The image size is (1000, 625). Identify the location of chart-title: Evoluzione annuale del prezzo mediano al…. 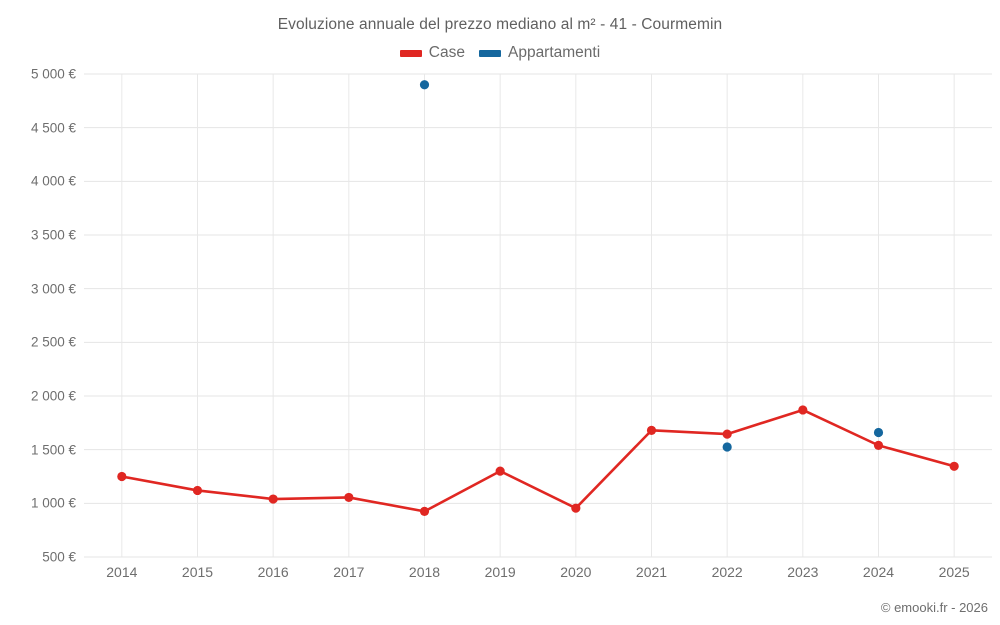
(500, 24).